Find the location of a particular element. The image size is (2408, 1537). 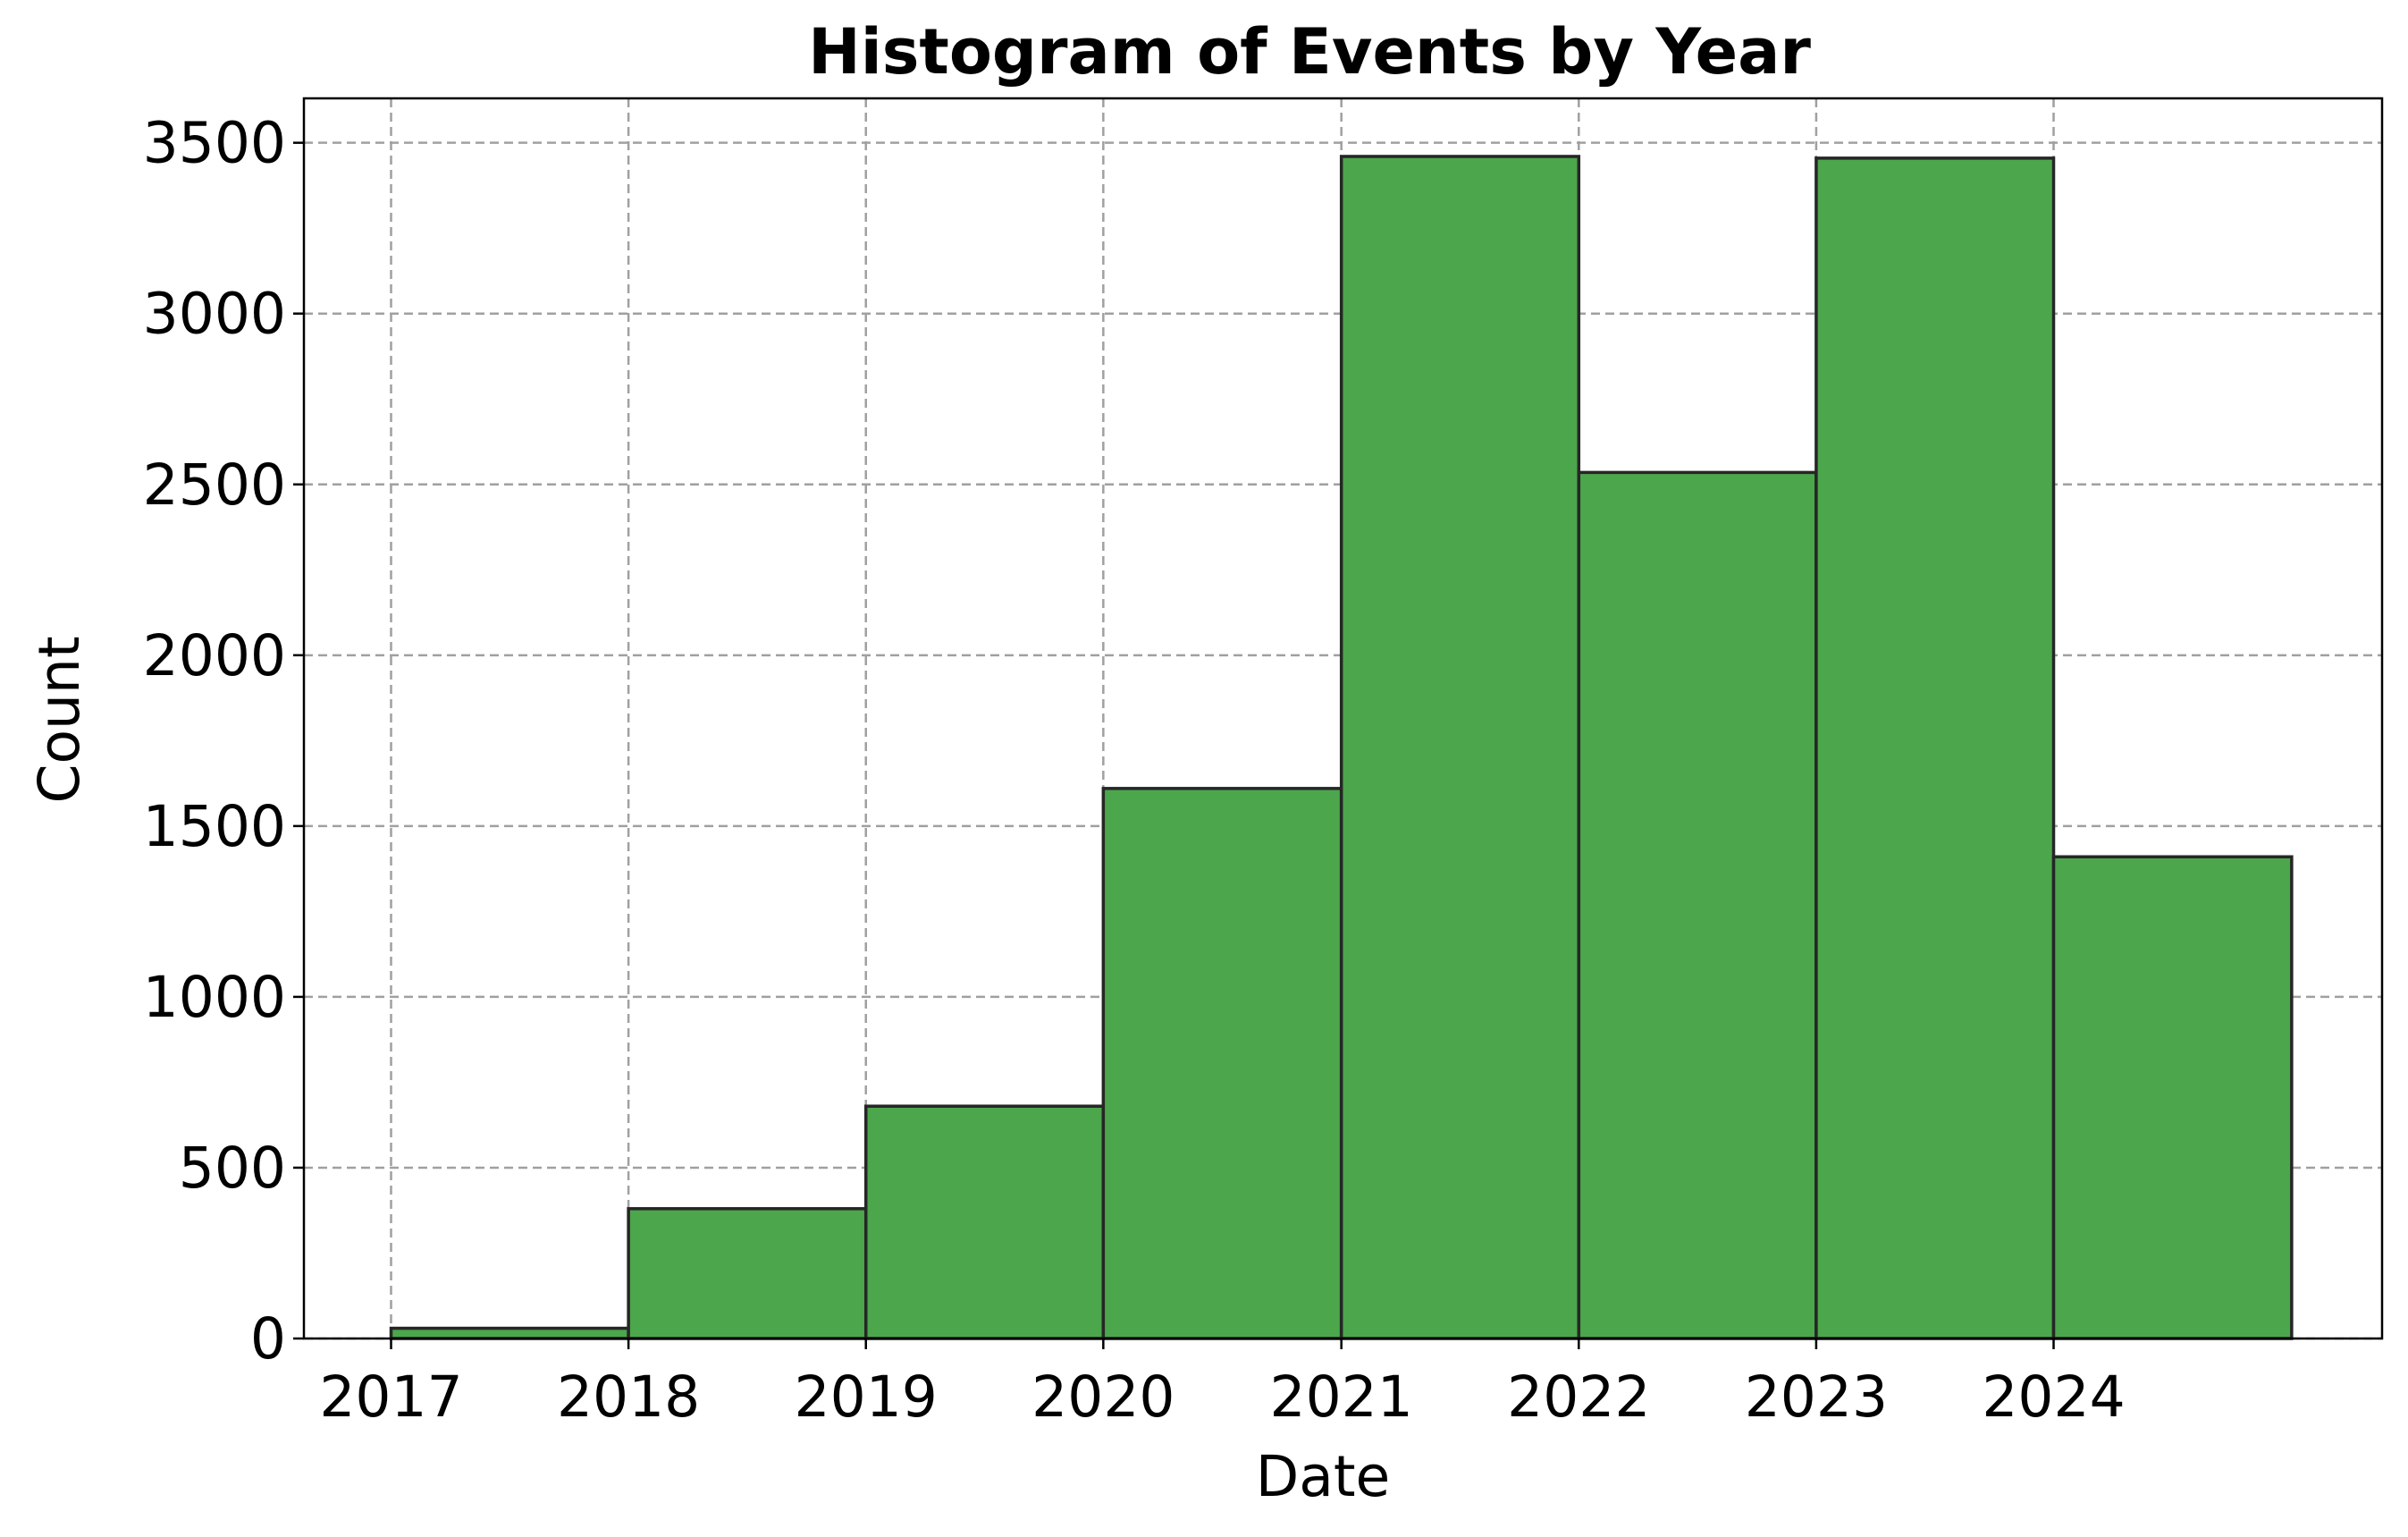

y-tick-label: 3000 is located at coordinates (214, 315).